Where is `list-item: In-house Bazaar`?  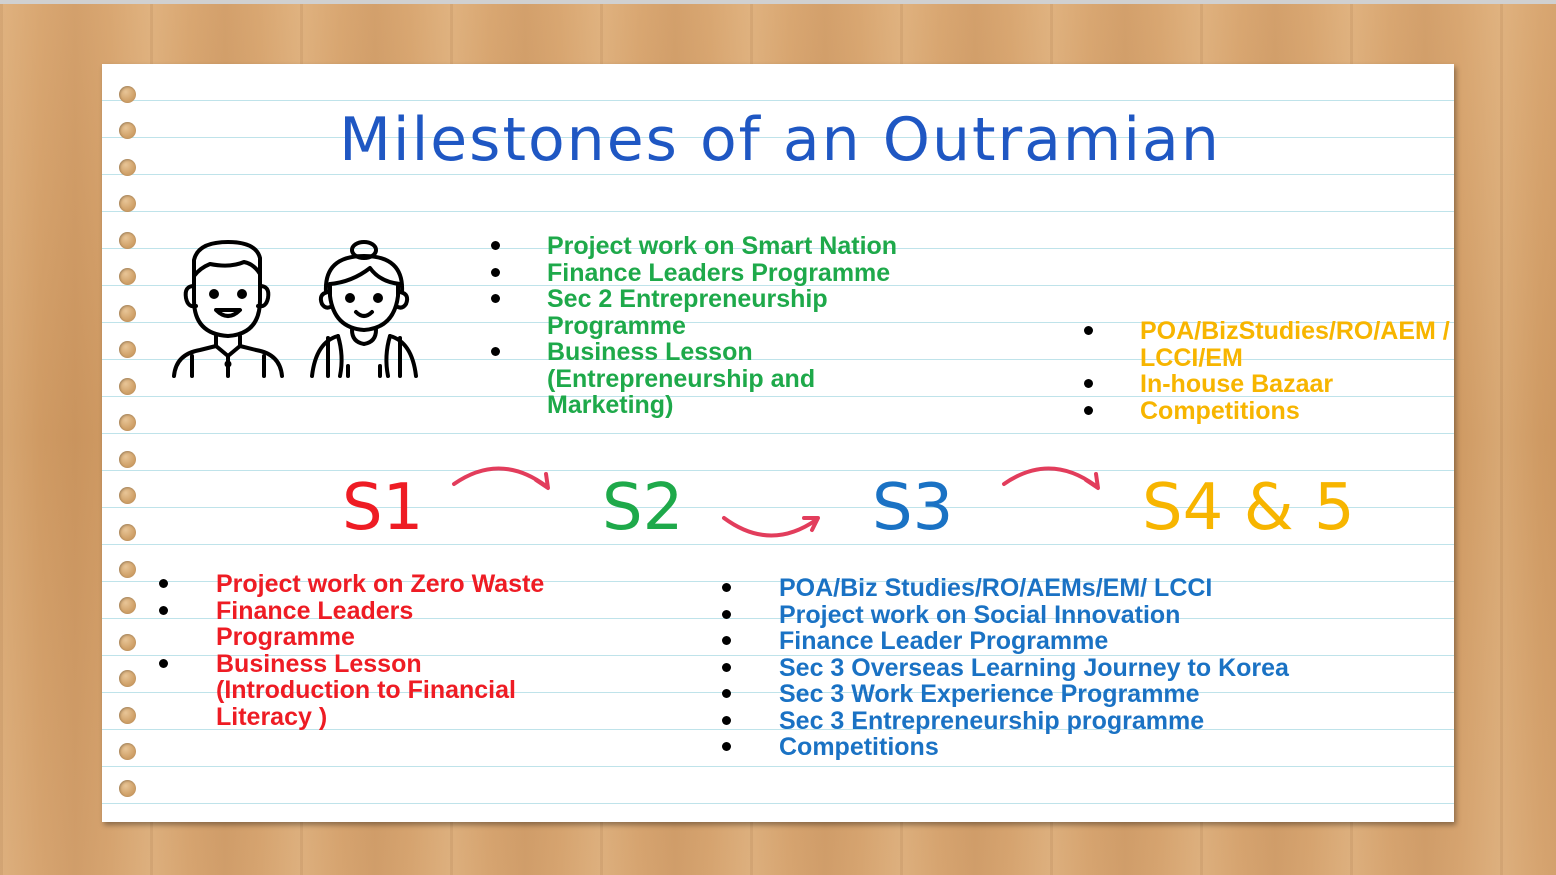
list-item: In-house Bazaar is located at coordinates (1270, 384).